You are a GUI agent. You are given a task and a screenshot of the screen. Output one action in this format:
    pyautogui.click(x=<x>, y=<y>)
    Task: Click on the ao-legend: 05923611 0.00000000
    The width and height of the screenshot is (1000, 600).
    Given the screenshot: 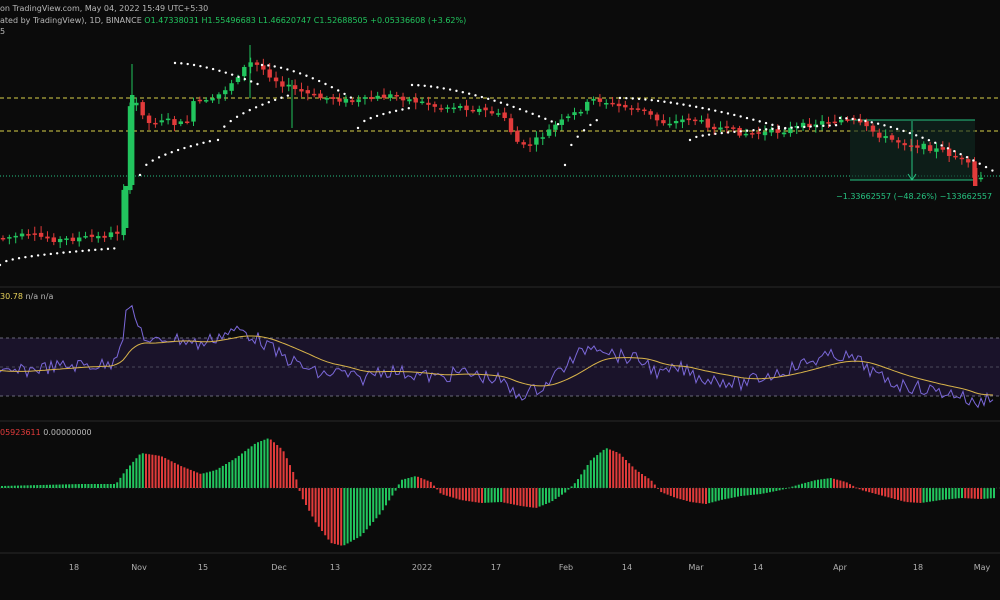 What is the action you would take?
    pyautogui.click(x=46, y=432)
    